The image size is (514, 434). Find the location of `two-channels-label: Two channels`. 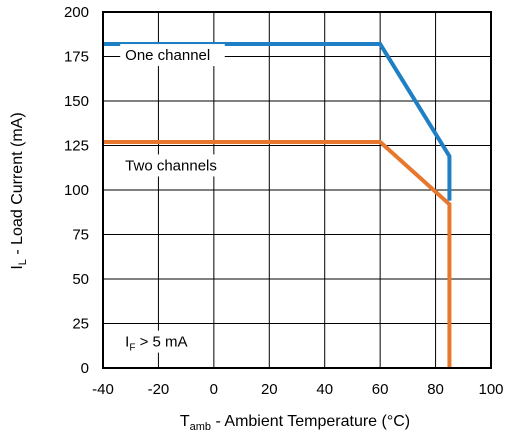

two-channels-label: Two channels is located at coordinates (171, 165).